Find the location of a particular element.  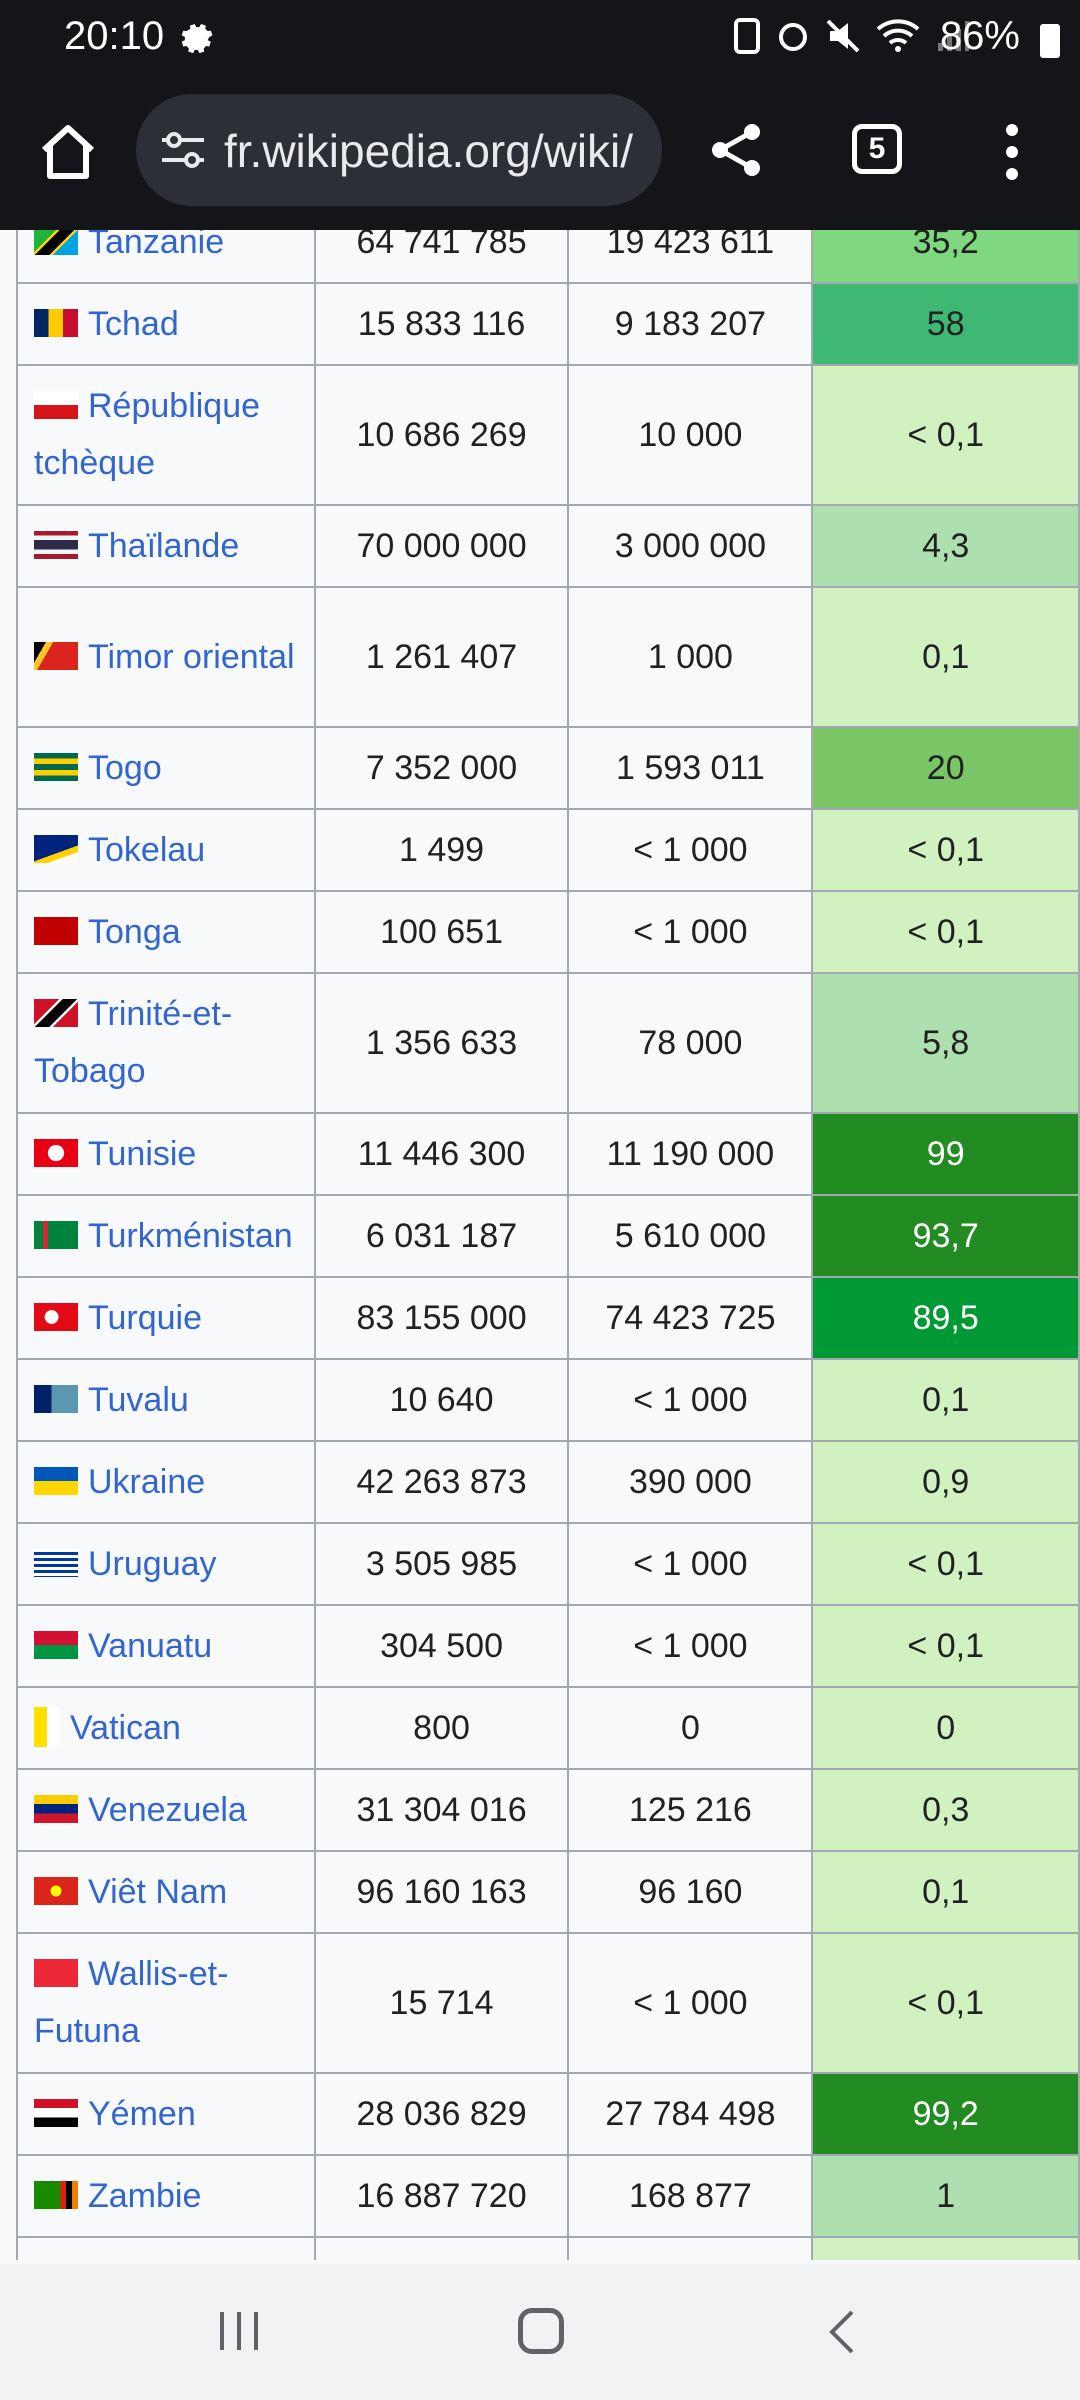

site-settings-icon is located at coordinates (183, 150).